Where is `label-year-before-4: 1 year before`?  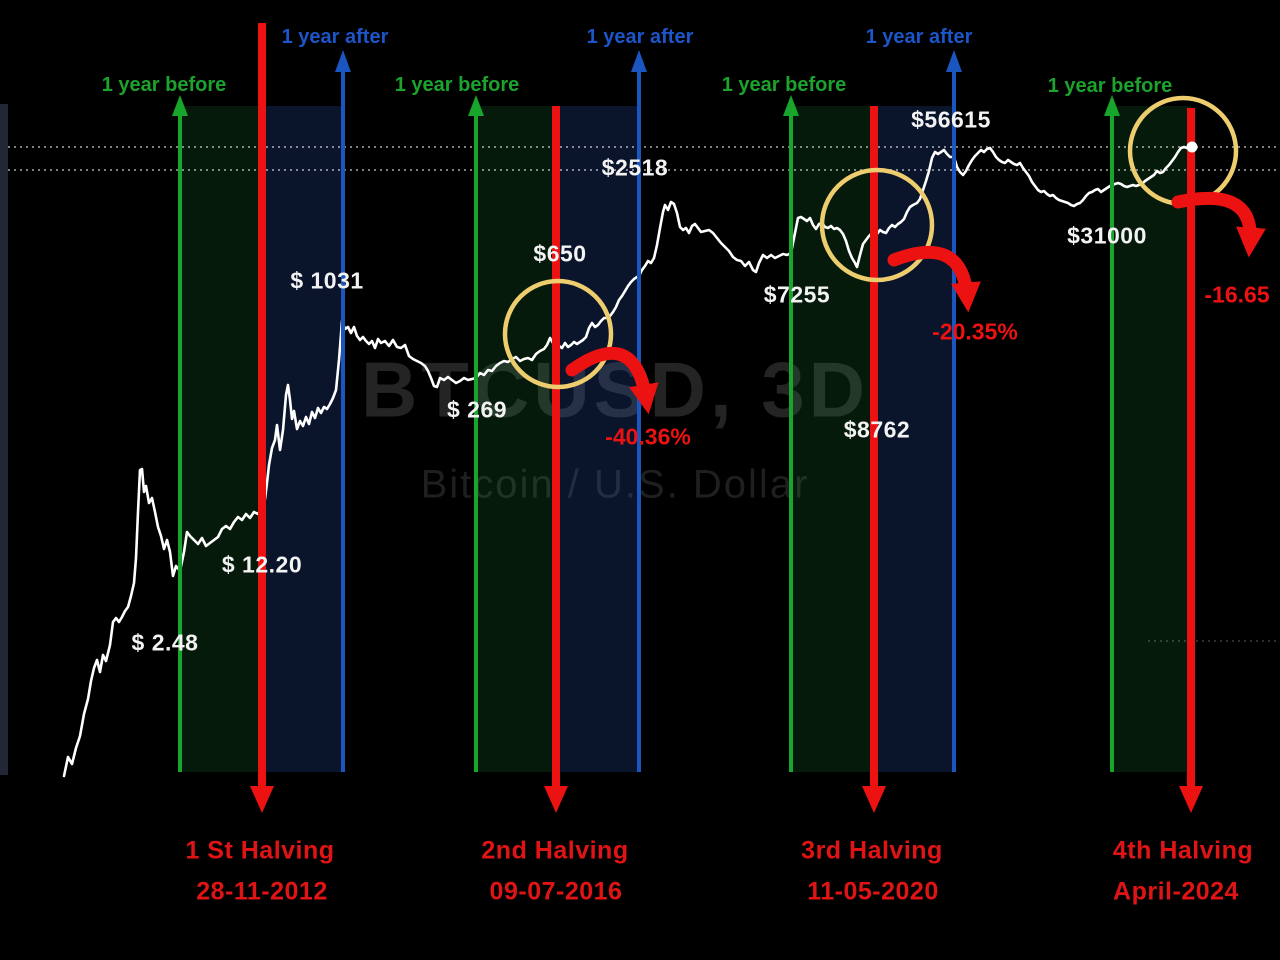
label-year-before-4: 1 year before is located at coordinates (1110, 86).